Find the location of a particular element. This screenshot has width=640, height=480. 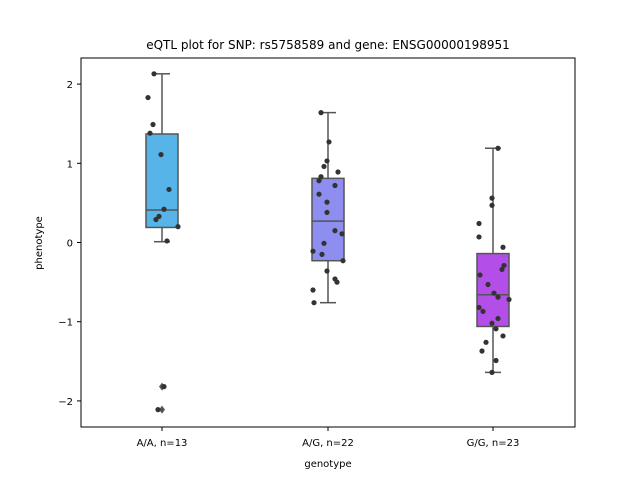

x-tick-label: A/G, n=22 is located at coordinates (328, 443).